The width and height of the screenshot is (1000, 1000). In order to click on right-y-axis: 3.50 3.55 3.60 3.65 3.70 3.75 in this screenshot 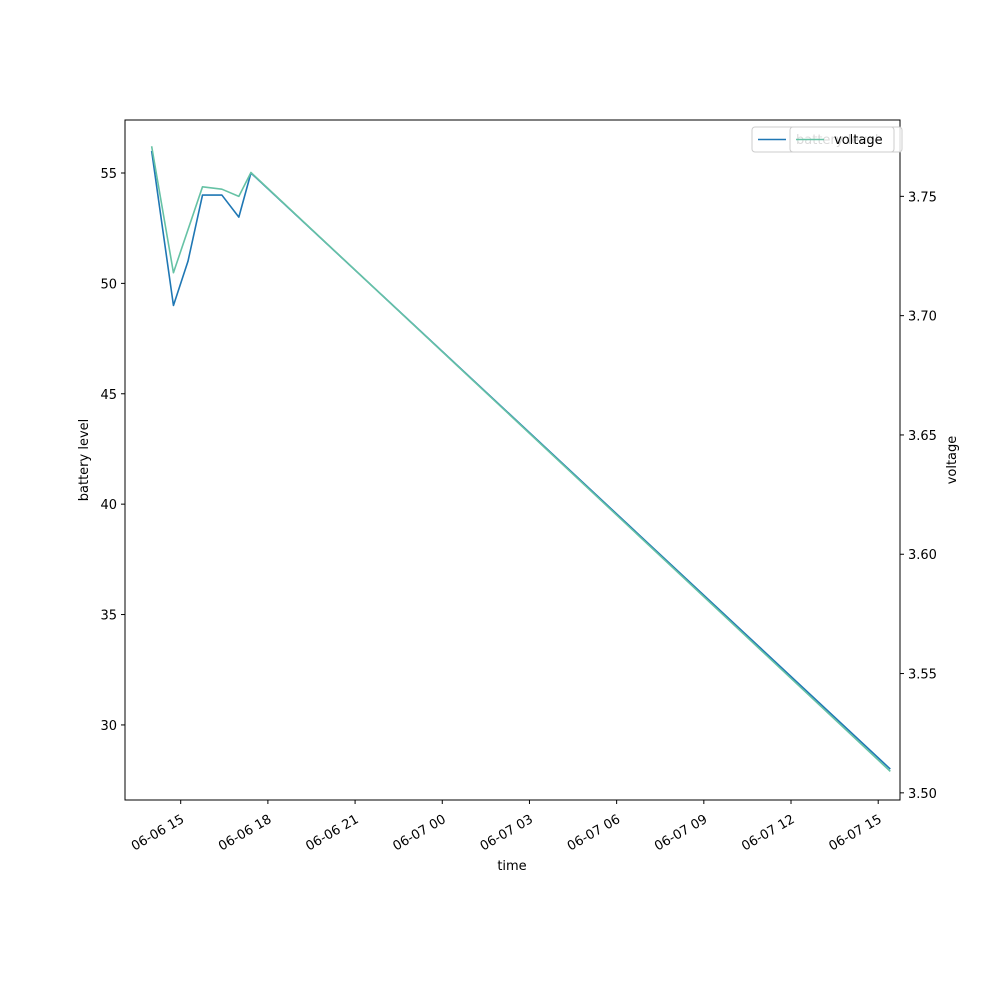, I will do `click(918, 496)`.